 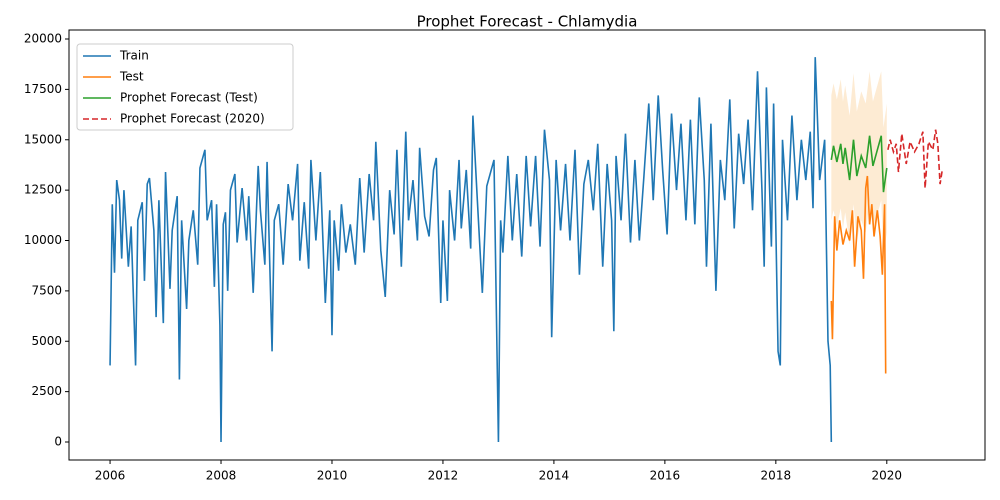 I want to click on chart-title: Prophet Forecast - Chlamydia, so click(x=527, y=22).